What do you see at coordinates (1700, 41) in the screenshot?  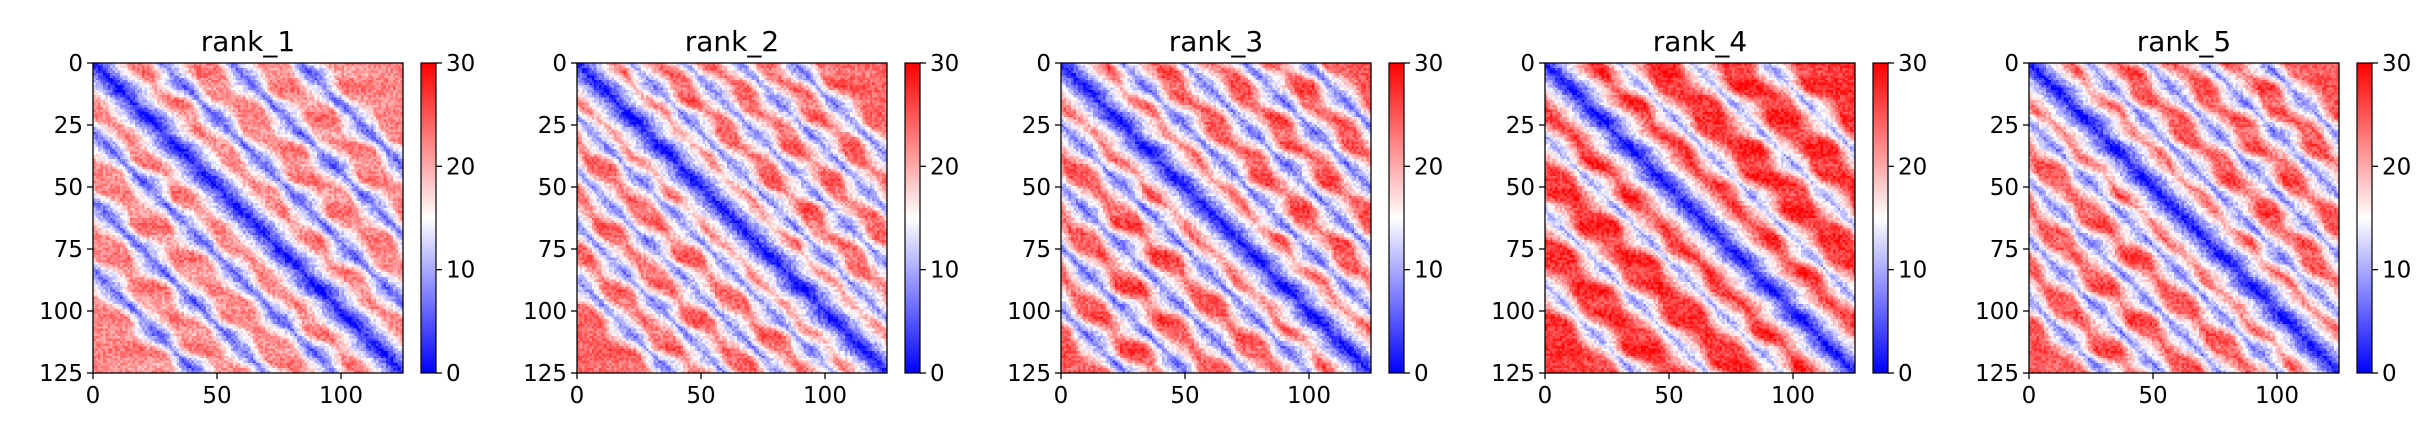 I see `chart-title: rank_4` at bounding box center [1700, 41].